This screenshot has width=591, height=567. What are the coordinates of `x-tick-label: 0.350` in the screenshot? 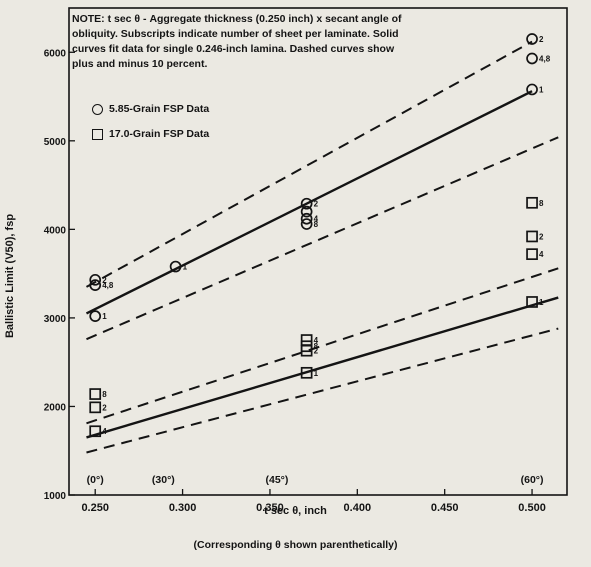 It's located at (270, 508).